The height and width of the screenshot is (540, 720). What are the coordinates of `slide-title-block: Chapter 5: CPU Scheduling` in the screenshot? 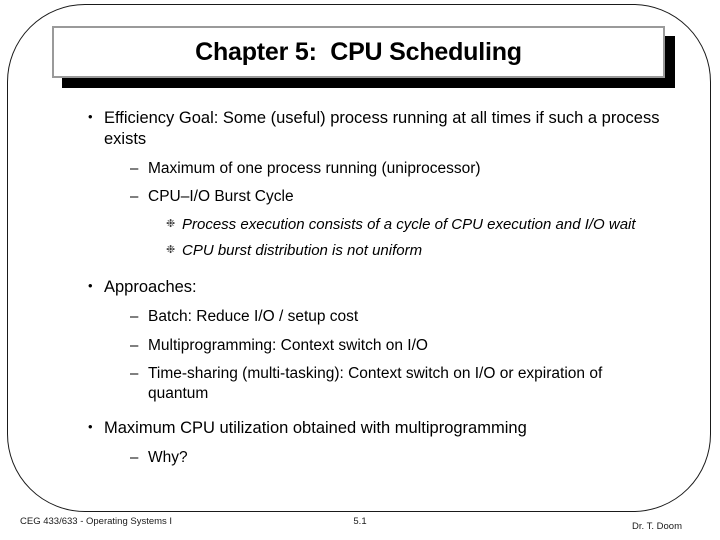 It's located at (363, 57).